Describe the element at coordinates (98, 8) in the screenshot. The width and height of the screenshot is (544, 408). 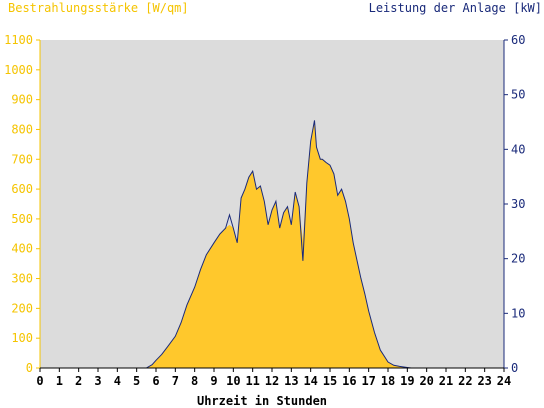
I see `left-axis-title: Bestrahlungsstärke [W/qm]` at that location.